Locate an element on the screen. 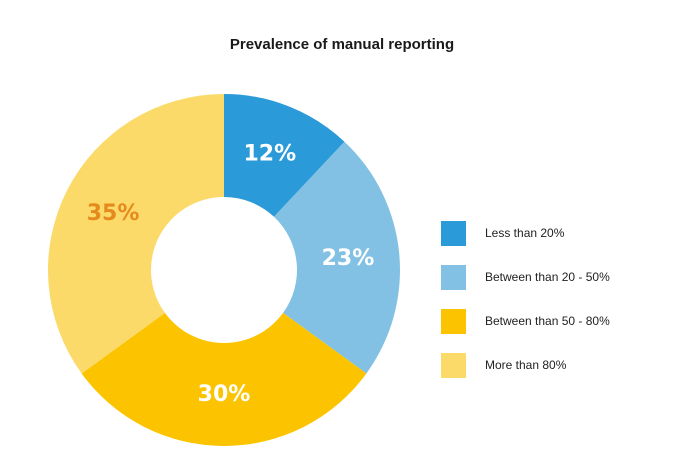 This screenshot has height=470, width=700. data-label-4: 35% is located at coordinates (113, 213).